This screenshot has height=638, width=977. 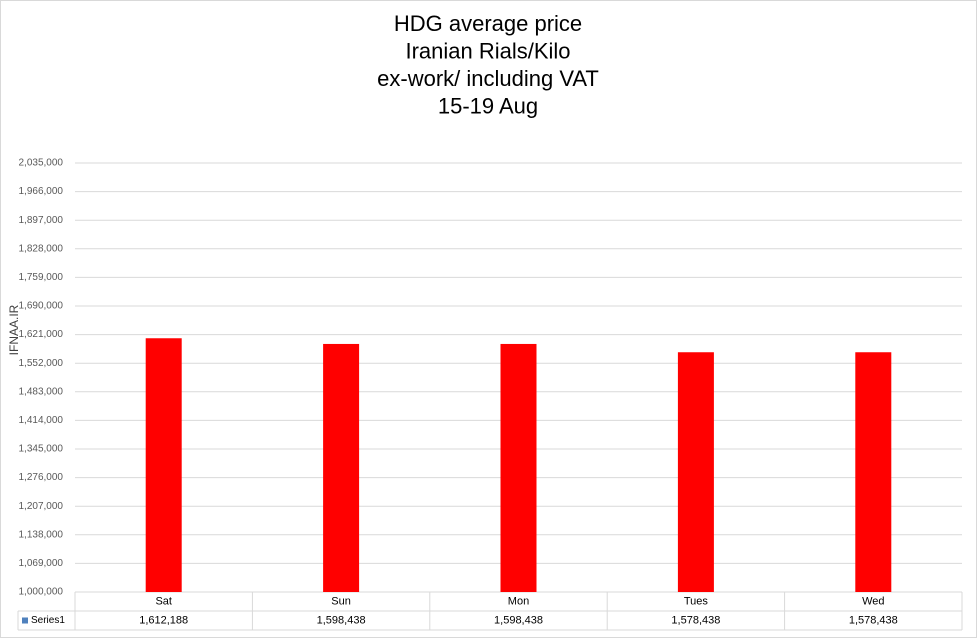 I want to click on y-tick-label: 1,897,000, so click(x=41, y=220).